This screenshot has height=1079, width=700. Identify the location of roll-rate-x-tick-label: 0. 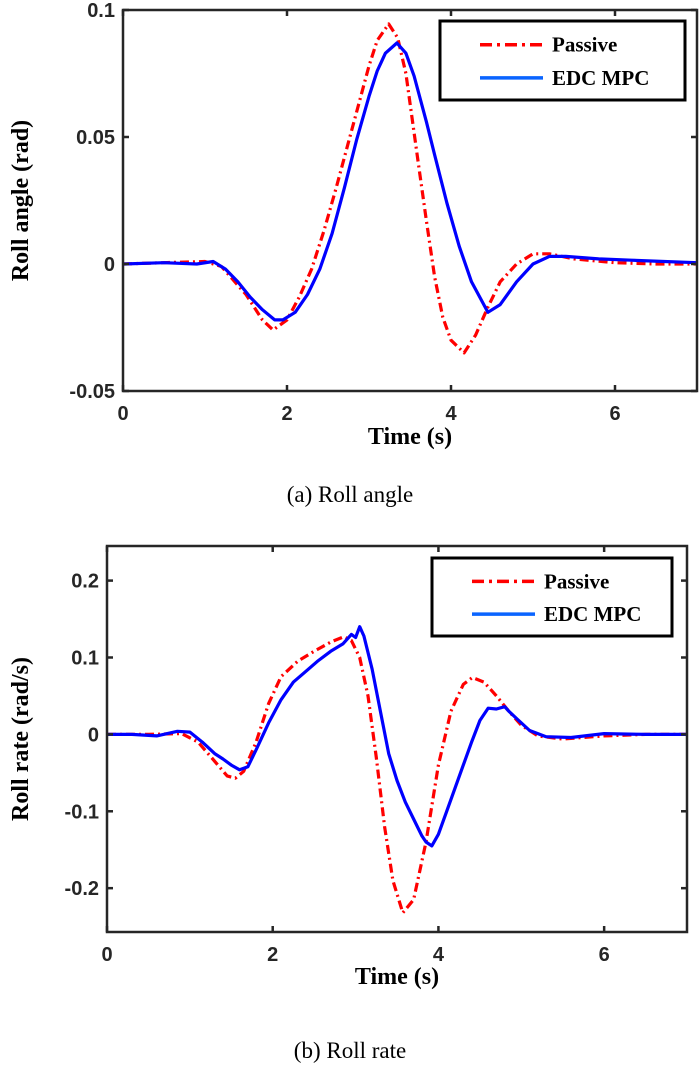
(106, 955).